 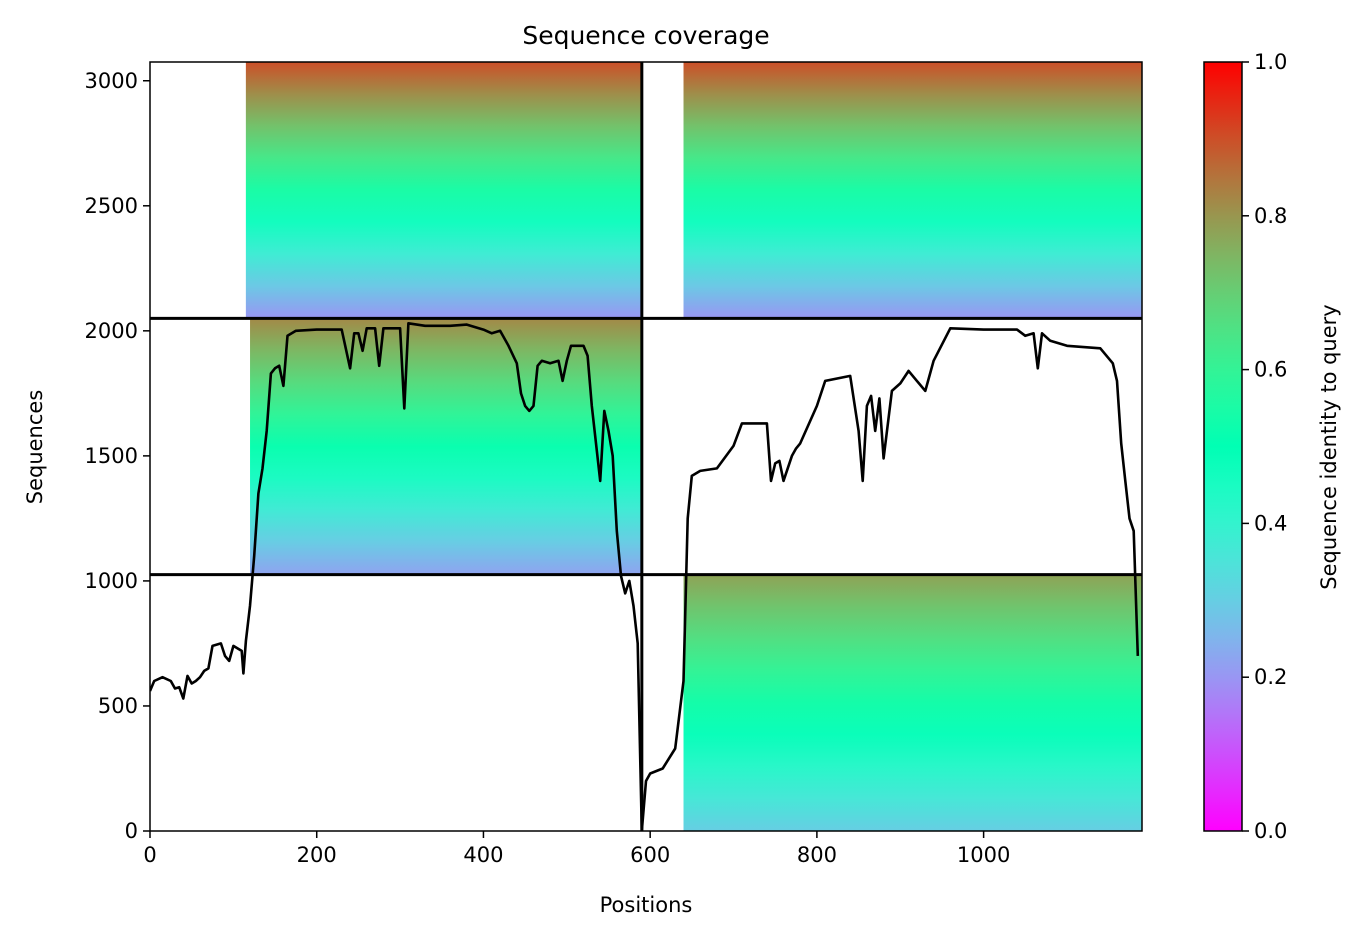 What do you see at coordinates (650, 855) in the screenshot?
I see `x-tick-label: 600` at bounding box center [650, 855].